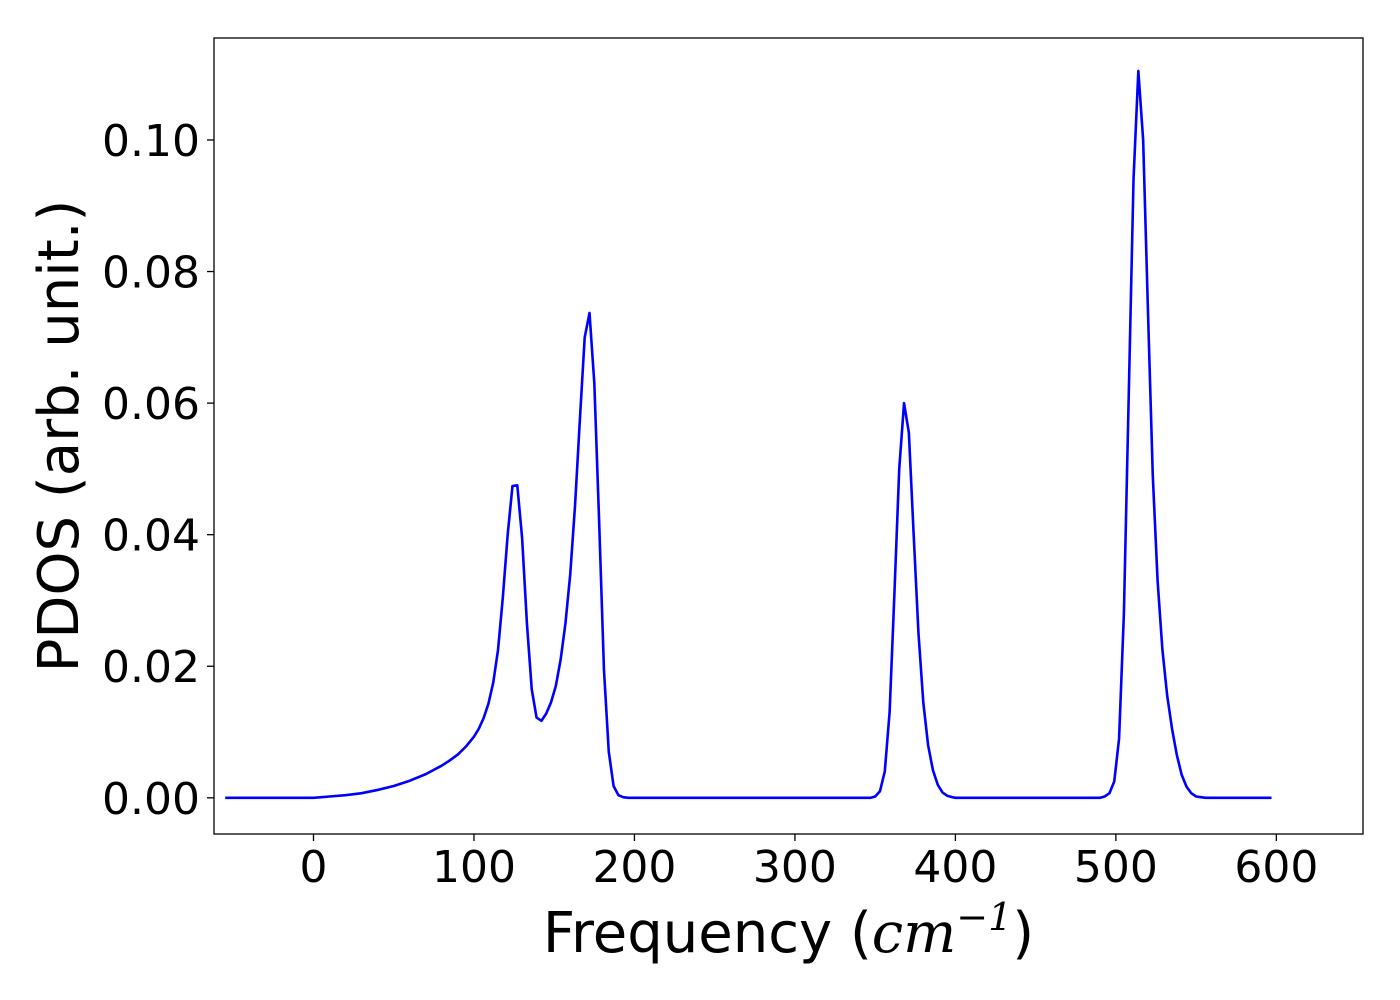  What do you see at coordinates (313, 867) in the screenshot?
I see `x-tick-label: 0` at bounding box center [313, 867].